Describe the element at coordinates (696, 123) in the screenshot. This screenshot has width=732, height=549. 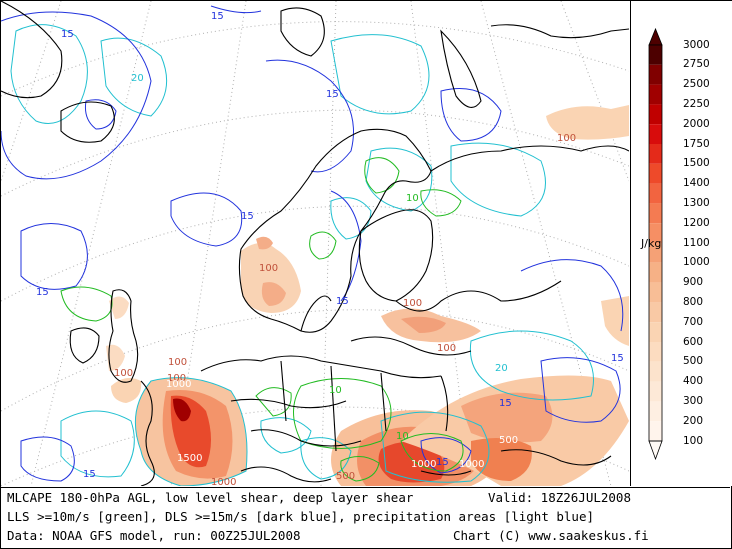
I see `colorbar-tick-label: 2000` at that location.